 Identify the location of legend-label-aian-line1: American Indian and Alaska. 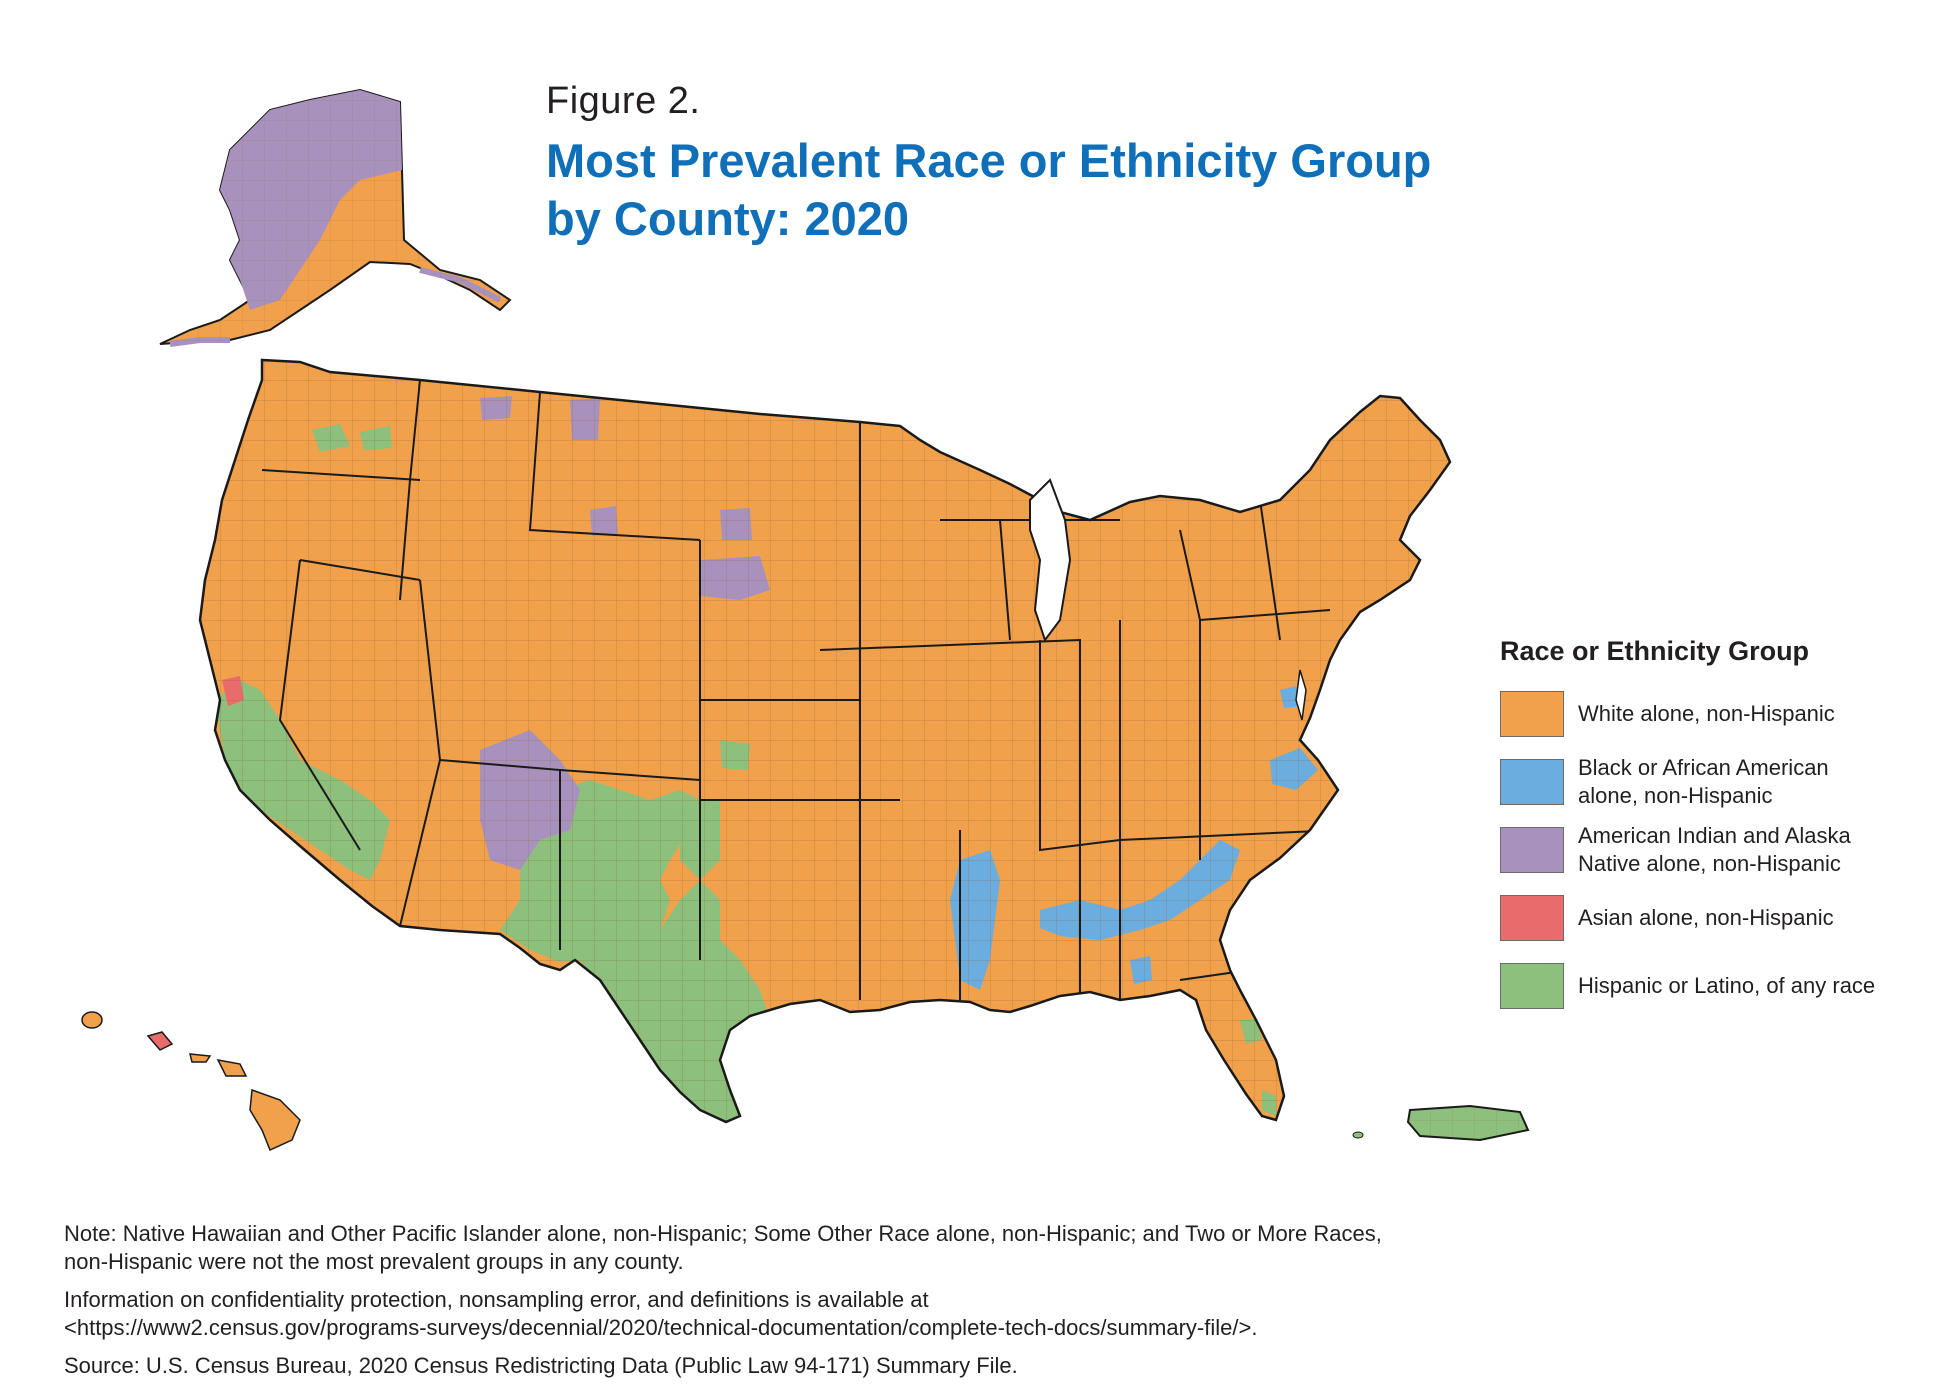
(1714, 835).